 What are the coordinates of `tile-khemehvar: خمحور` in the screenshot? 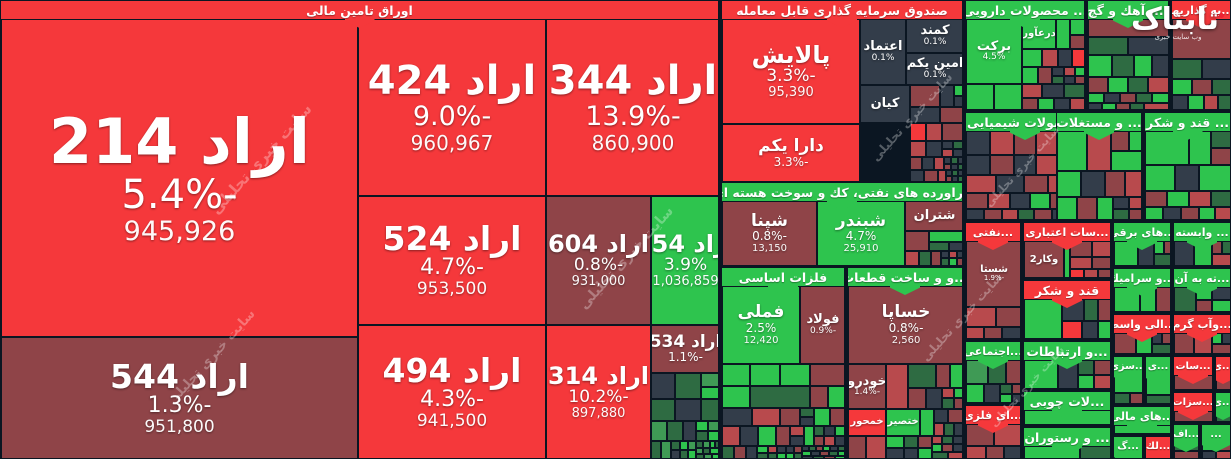 It's located at (867, 422).